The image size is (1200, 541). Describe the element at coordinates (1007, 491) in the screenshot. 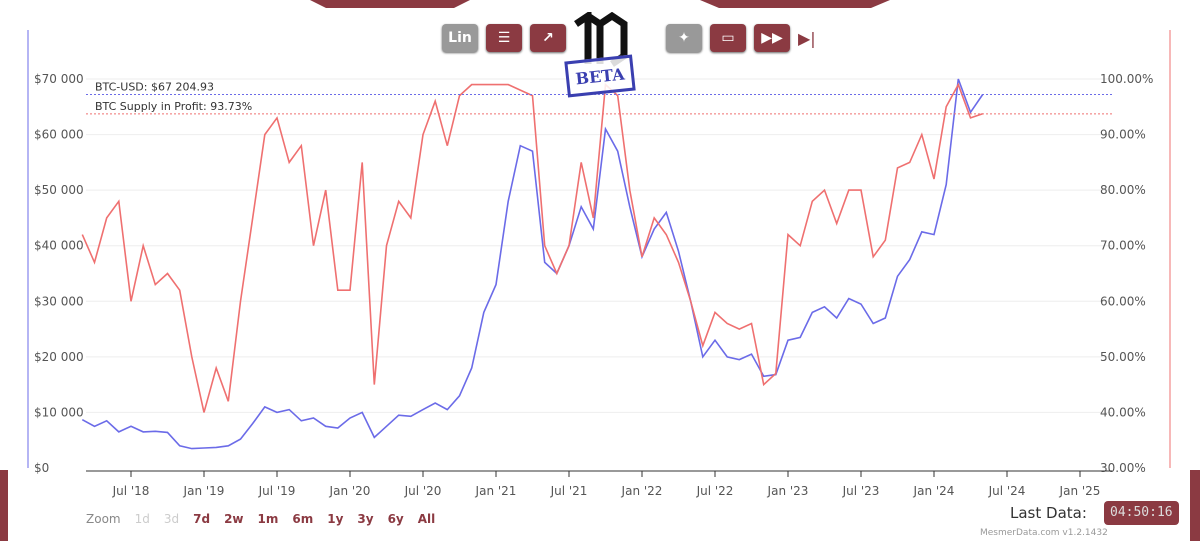

I see `x-tick-label: Jul '24` at that location.